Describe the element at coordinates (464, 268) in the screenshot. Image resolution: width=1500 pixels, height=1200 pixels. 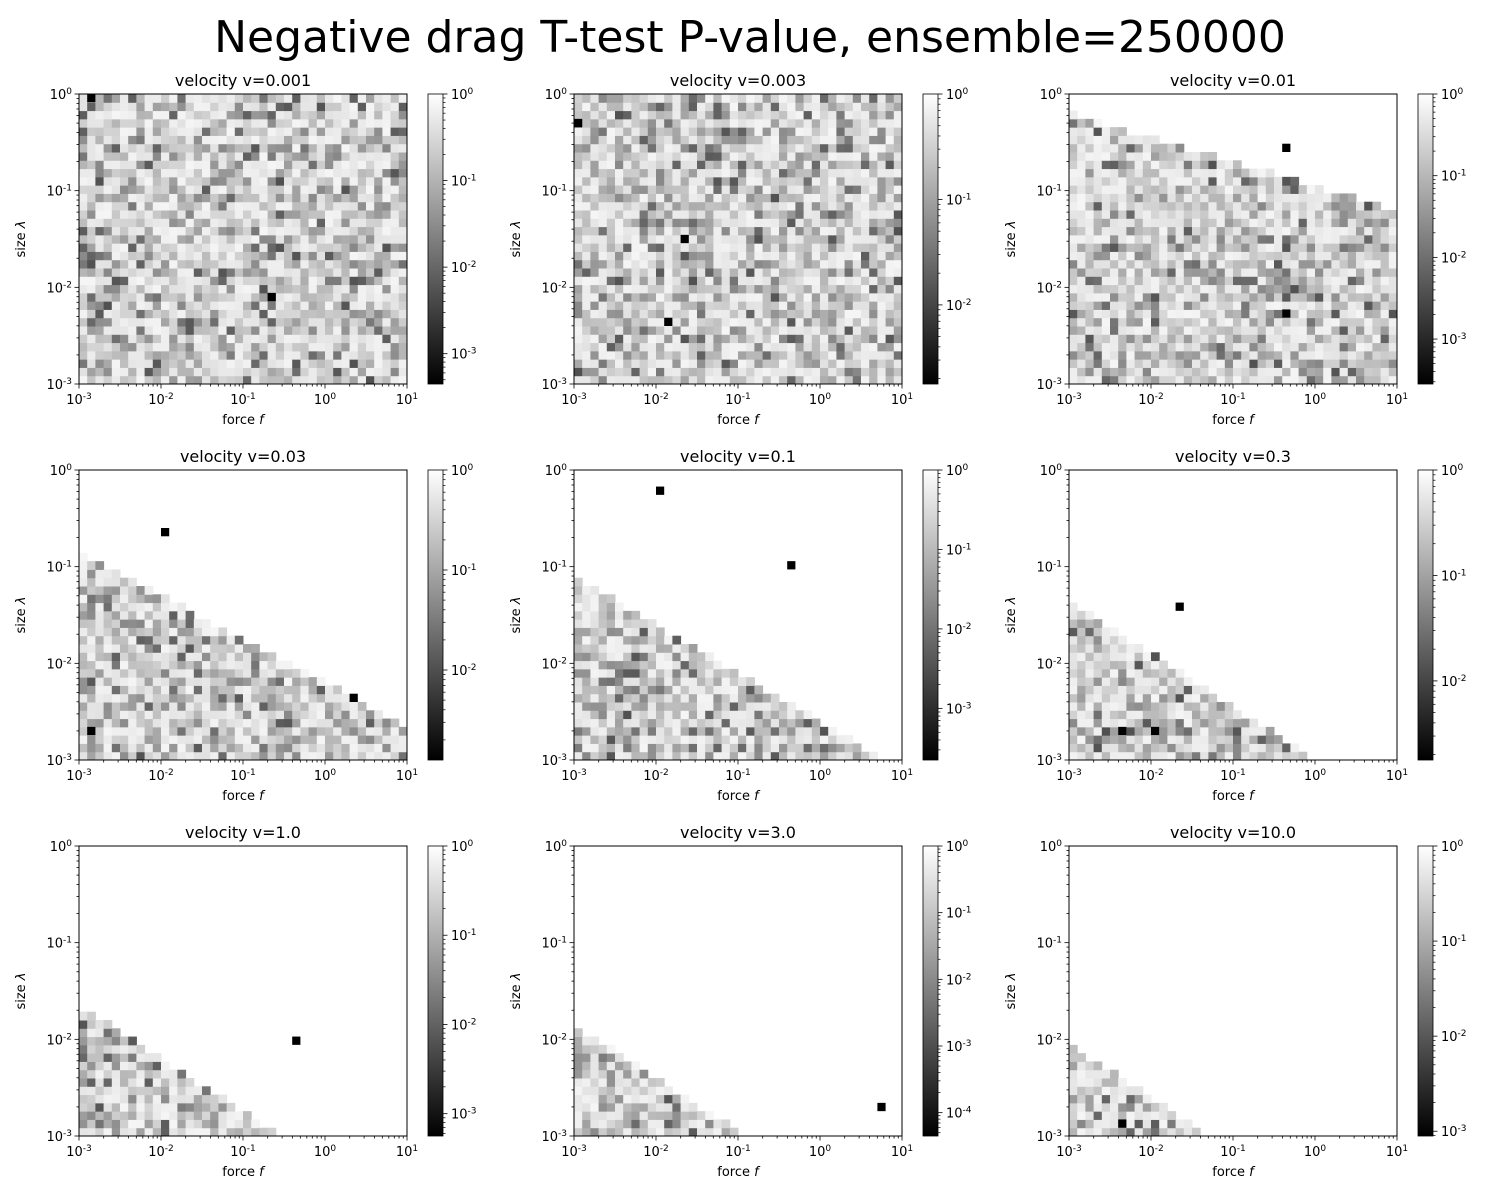
I see `colorbar-tick-label: 10⁻²` at that location.